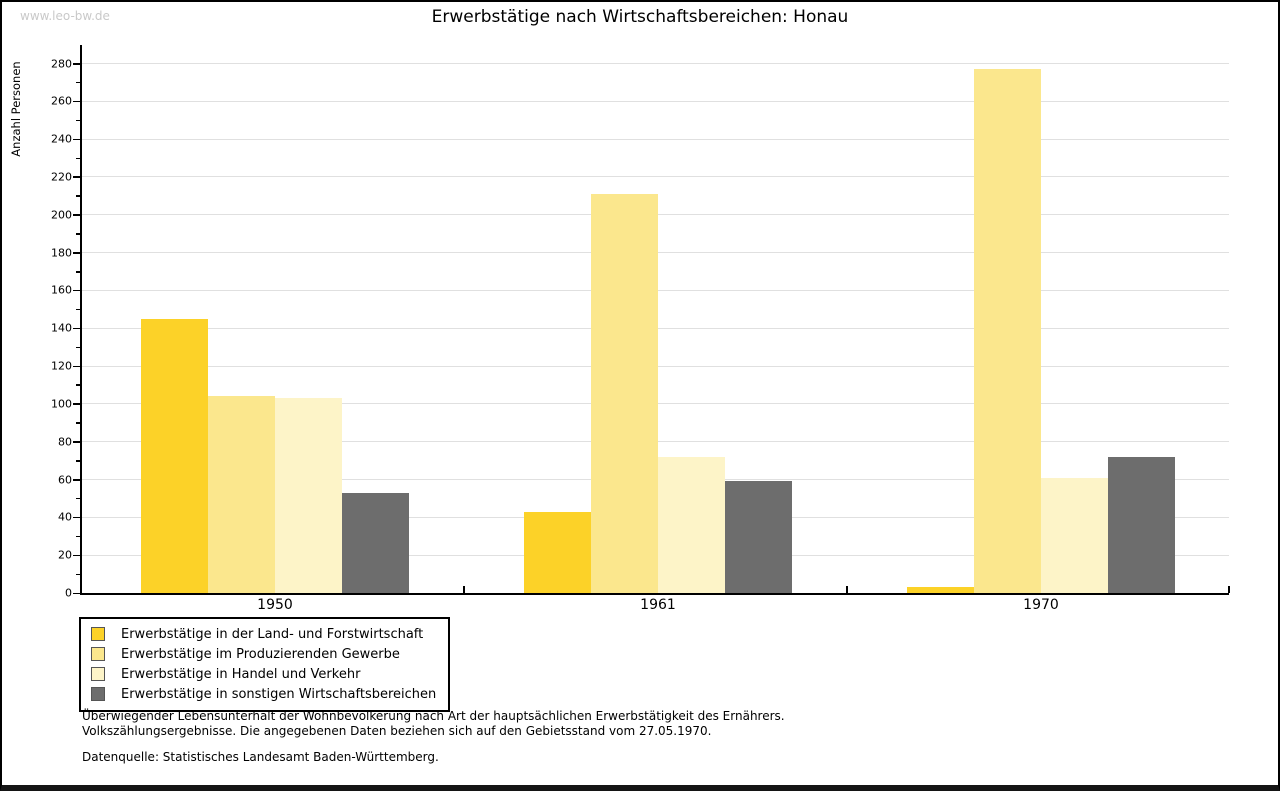 The image size is (1280, 791). Describe the element at coordinates (65, 442) in the screenshot. I see `y-axis-tick-label: 80` at that location.